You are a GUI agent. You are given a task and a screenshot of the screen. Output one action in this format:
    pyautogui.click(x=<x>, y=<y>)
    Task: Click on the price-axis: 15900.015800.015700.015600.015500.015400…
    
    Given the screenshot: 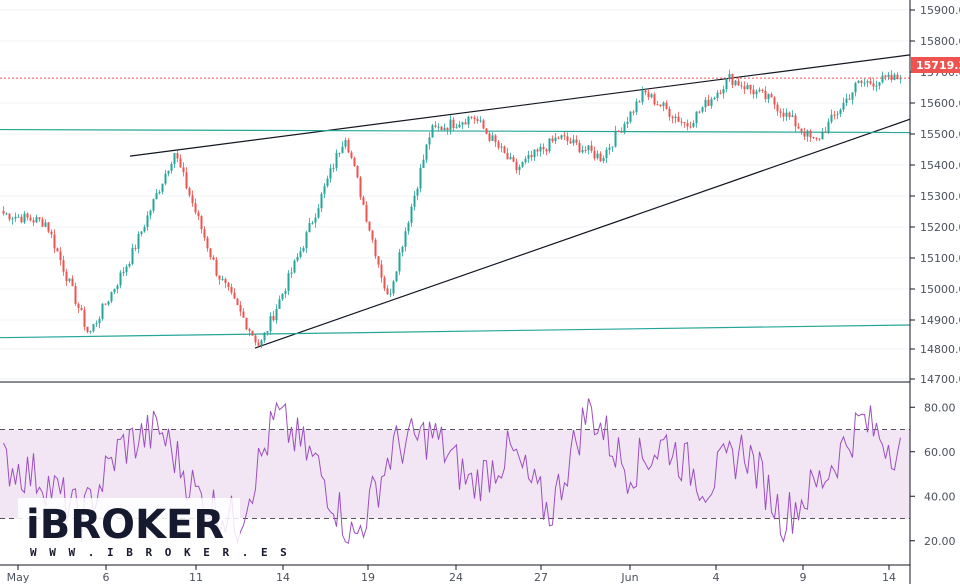 What is the action you would take?
    pyautogui.click(x=935, y=195)
    